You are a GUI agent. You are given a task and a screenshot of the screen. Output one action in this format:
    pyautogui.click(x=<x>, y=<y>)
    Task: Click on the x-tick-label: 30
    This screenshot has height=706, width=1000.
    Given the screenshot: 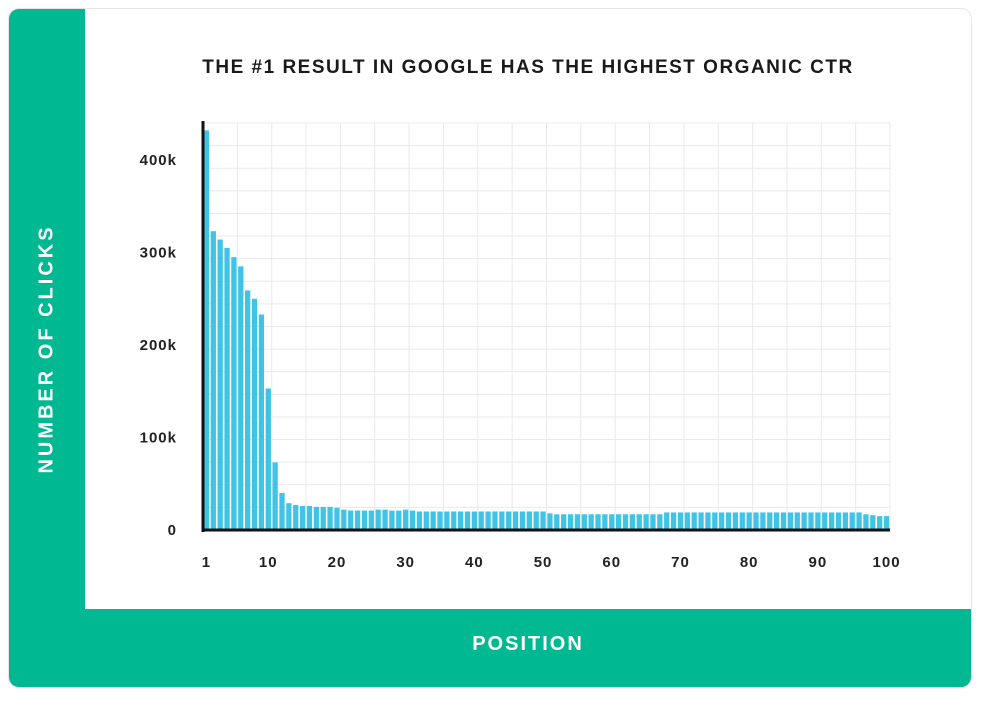 What is the action you would take?
    pyautogui.click(x=405, y=562)
    